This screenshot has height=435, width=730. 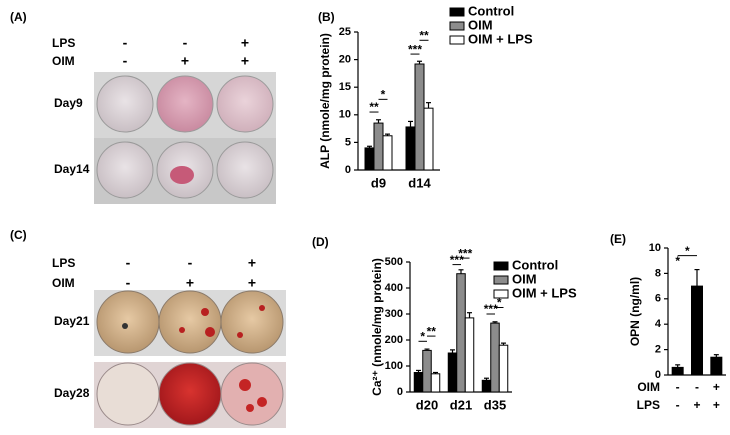 I want to click on y-axis-label: Ca²⁺ (nmole/mg protein), so click(x=377, y=327).